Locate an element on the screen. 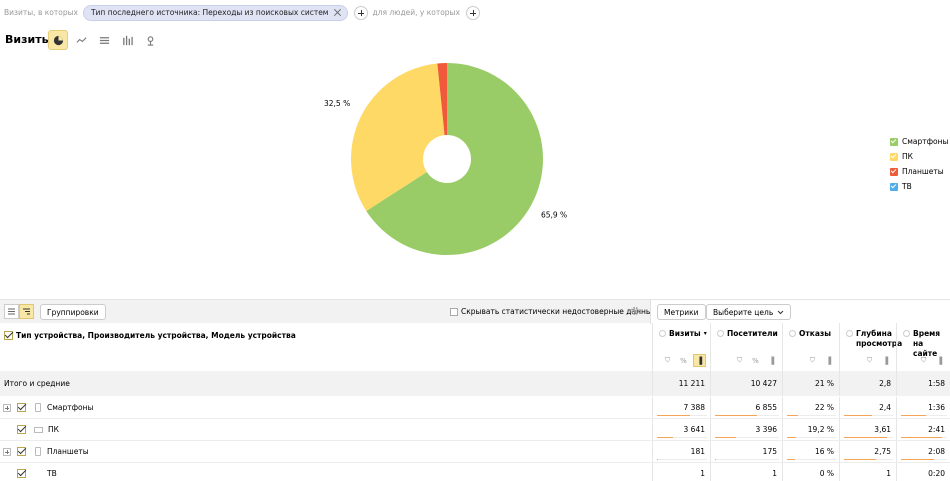  row-dimension: Смартфоны is located at coordinates (46, 407).